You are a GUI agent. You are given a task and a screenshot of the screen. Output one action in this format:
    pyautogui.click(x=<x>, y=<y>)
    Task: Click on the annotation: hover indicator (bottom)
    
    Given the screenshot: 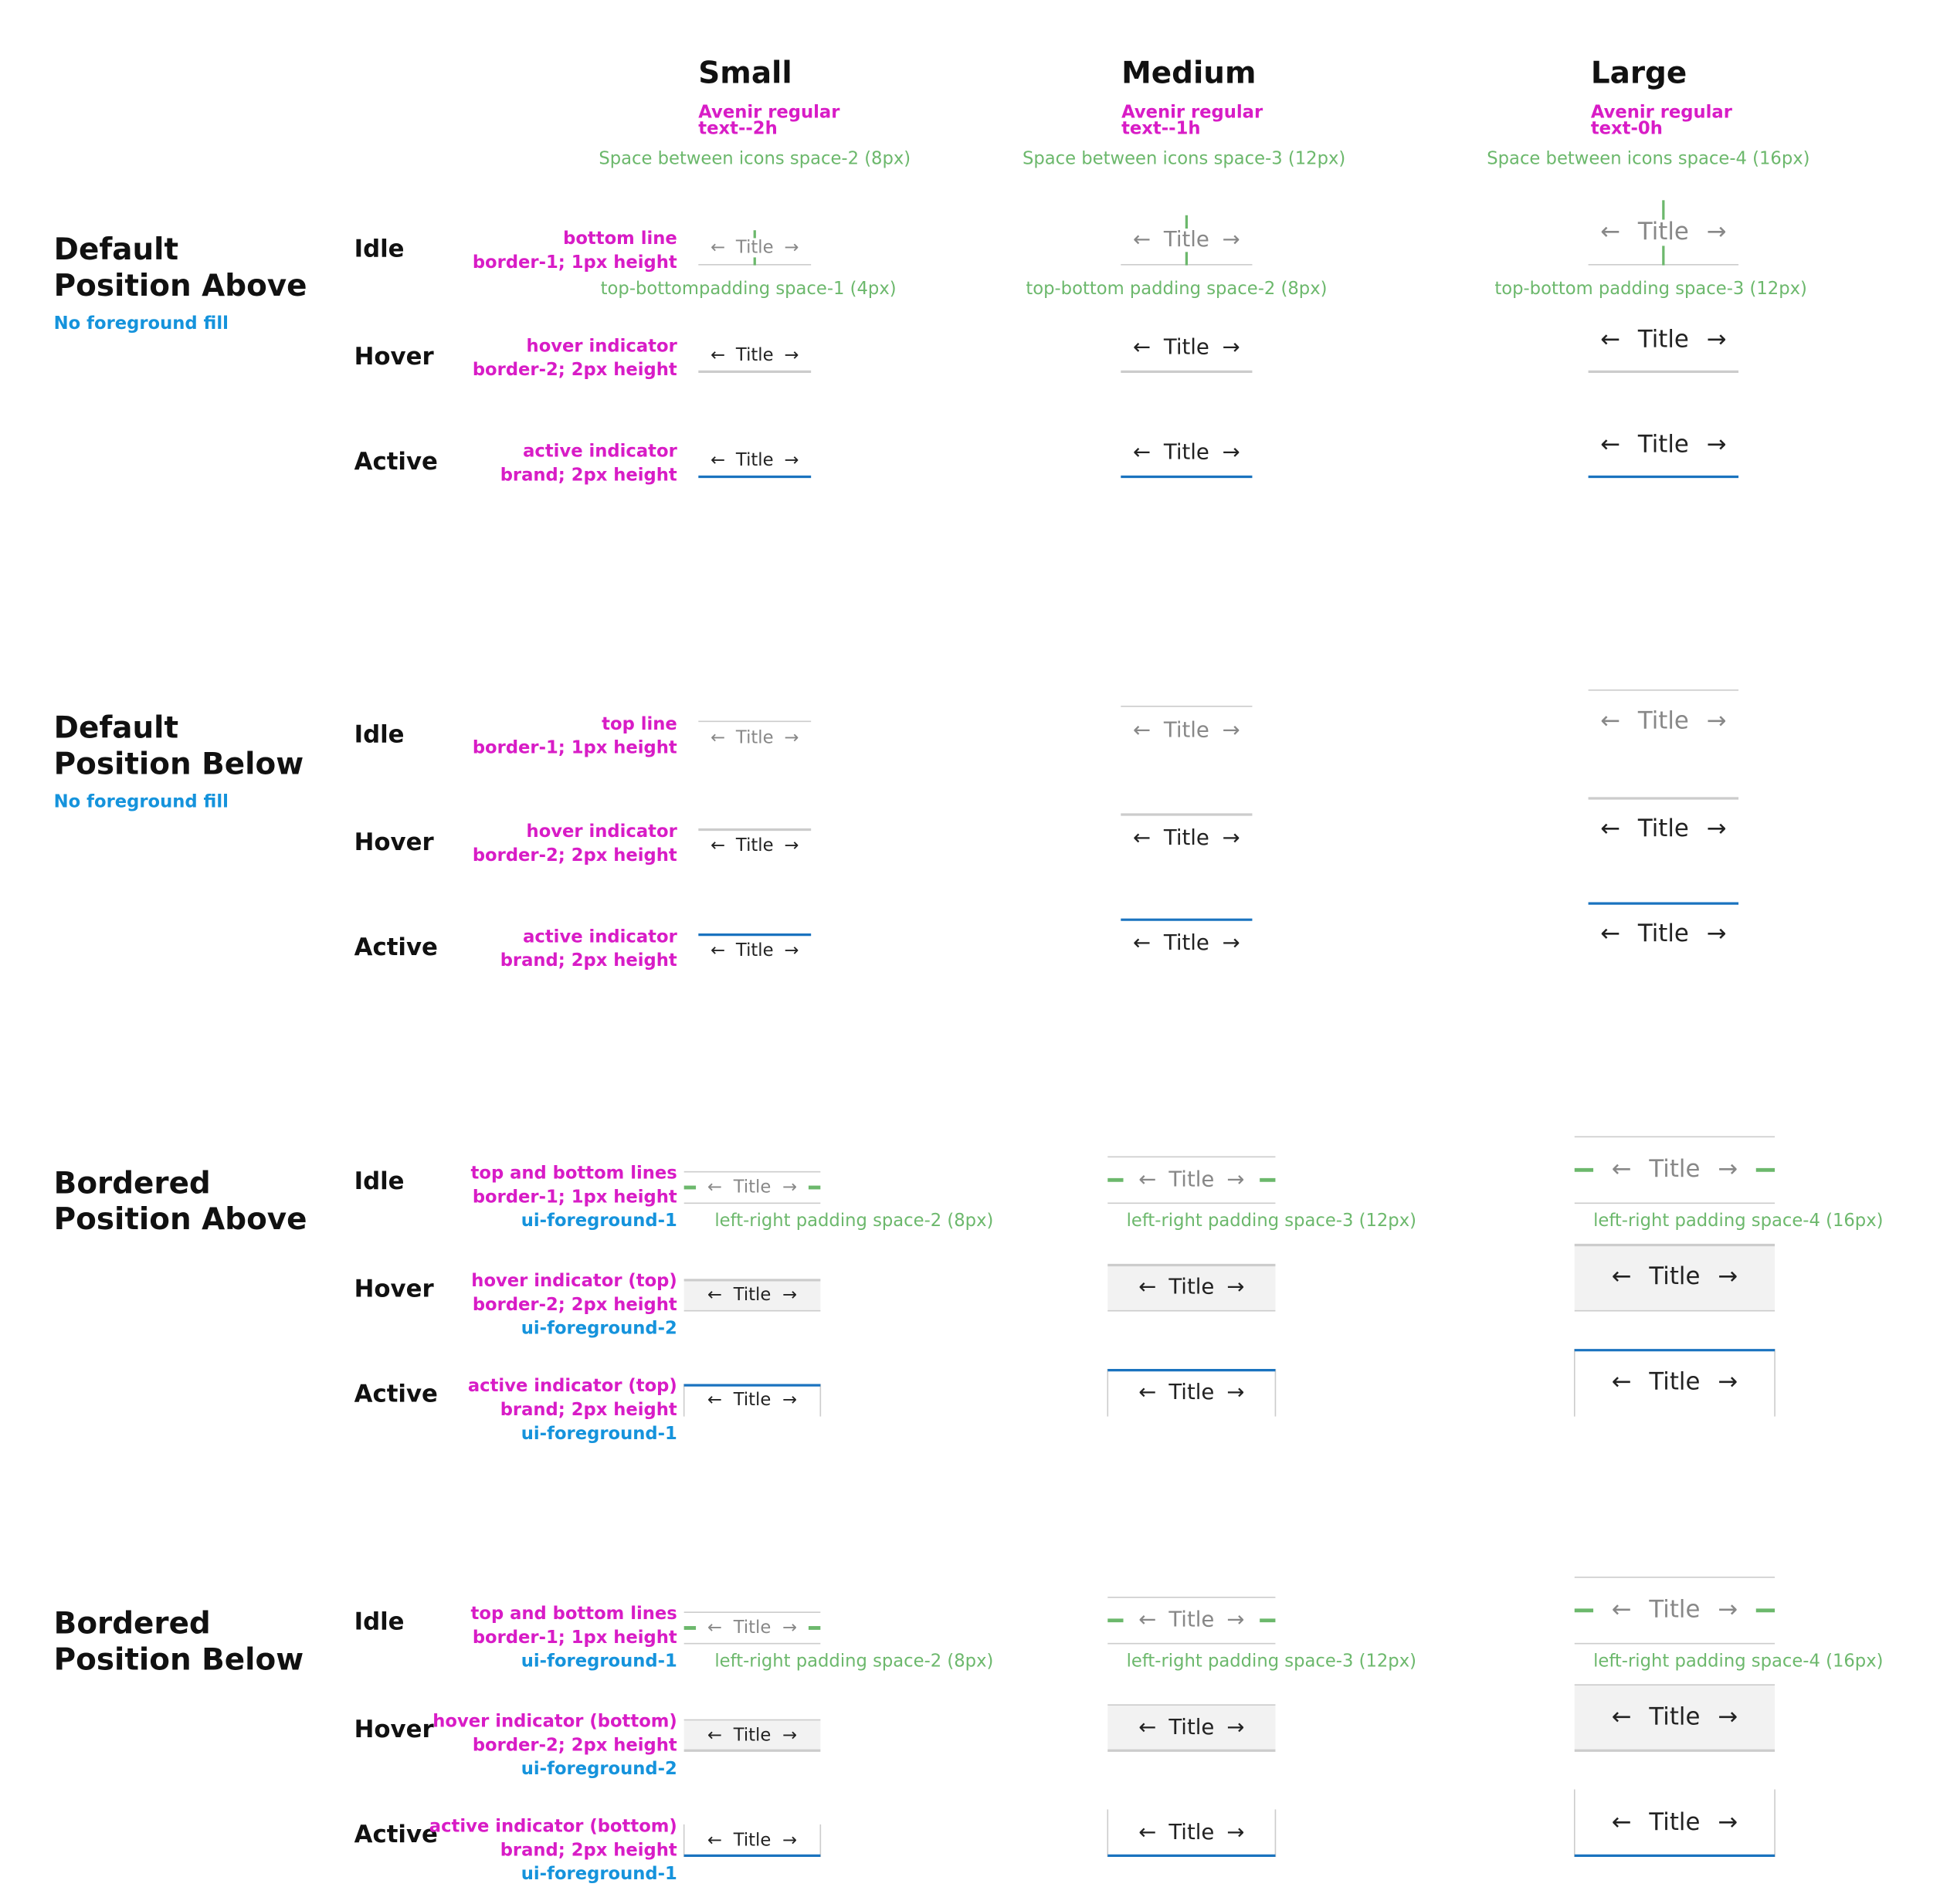 What is the action you would take?
    pyautogui.click(x=554, y=1722)
    